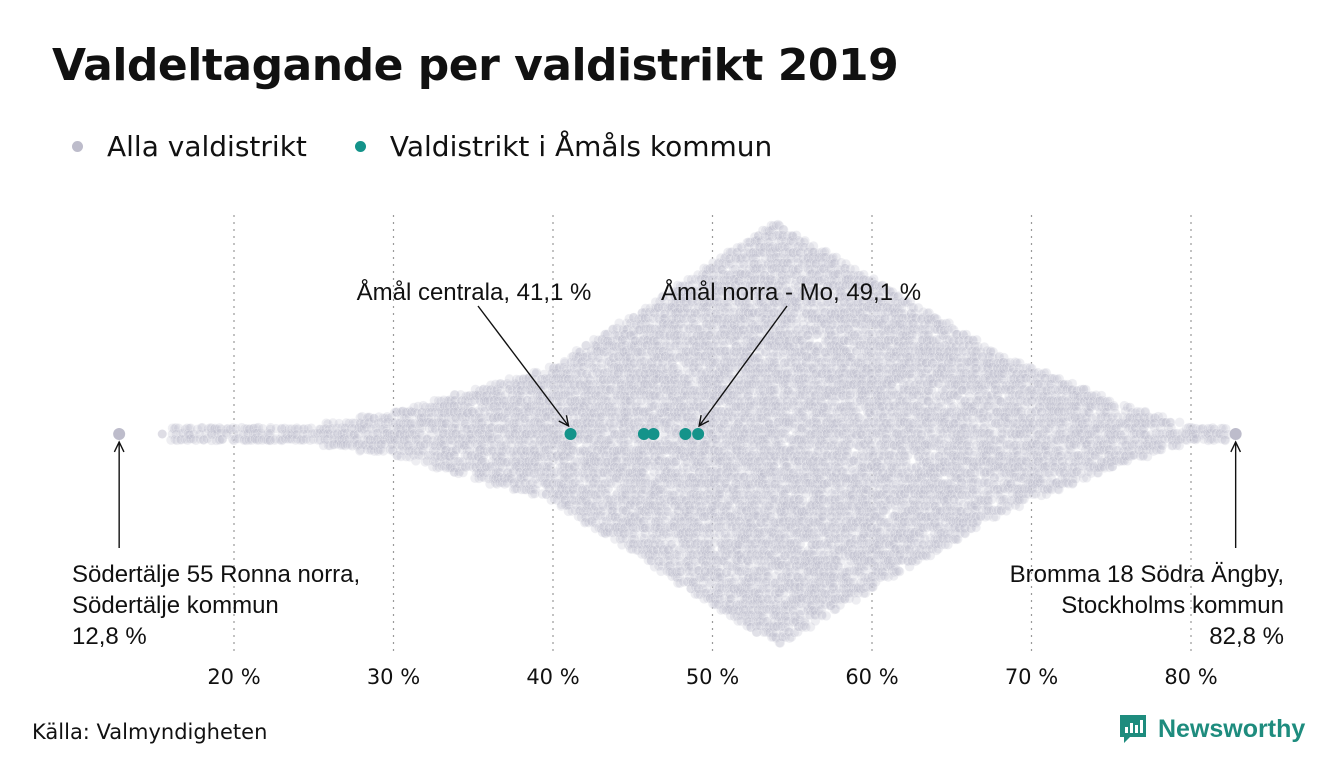  I want to click on chart-title: Valdeltagande per valdistrikt 2019, so click(475, 65).